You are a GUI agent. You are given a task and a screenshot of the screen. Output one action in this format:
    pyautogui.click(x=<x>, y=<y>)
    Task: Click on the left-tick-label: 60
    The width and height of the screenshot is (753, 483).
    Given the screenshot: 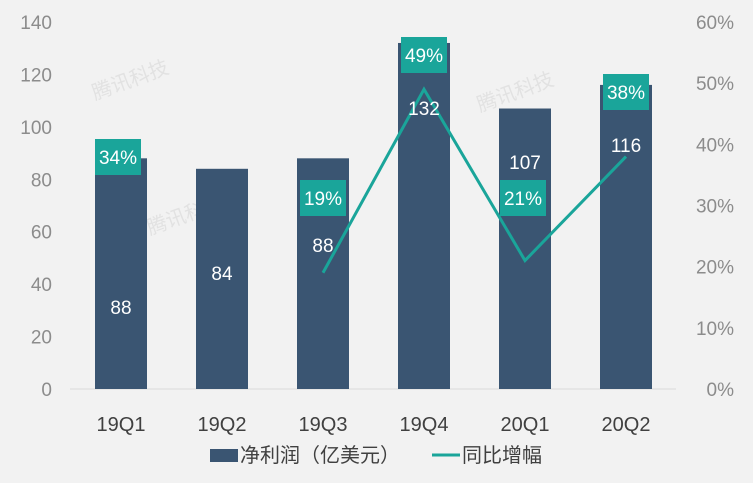 What is the action you would take?
    pyautogui.click(x=41, y=233)
    